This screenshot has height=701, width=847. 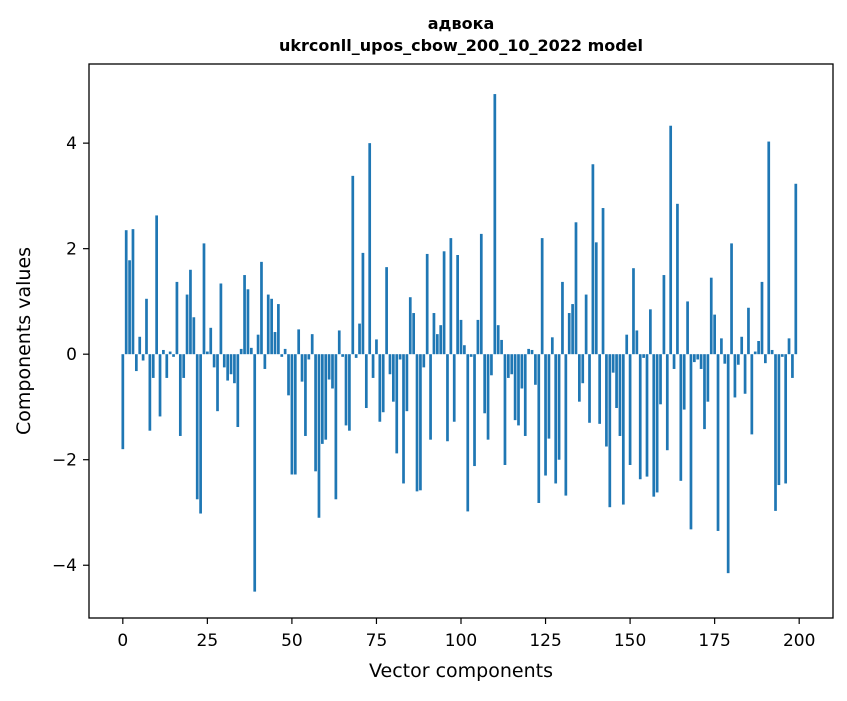 I want to click on y-tick-label-2: 2, so click(x=71, y=250).